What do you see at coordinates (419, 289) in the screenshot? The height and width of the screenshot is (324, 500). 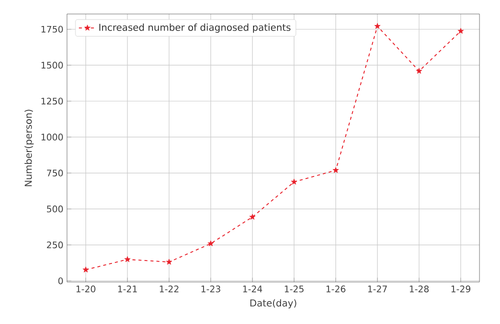 I see `x-tick-label: 1-28` at bounding box center [419, 289].